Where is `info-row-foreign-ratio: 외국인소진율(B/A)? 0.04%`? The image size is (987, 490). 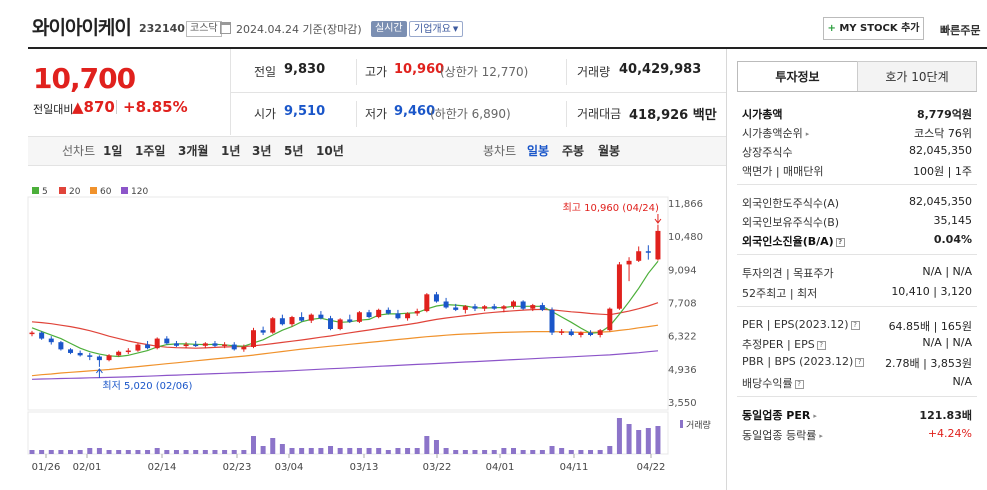
info-row-foreign-ratio: 외국인소진율(B/A)? 0.04% is located at coordinates (857, 240).